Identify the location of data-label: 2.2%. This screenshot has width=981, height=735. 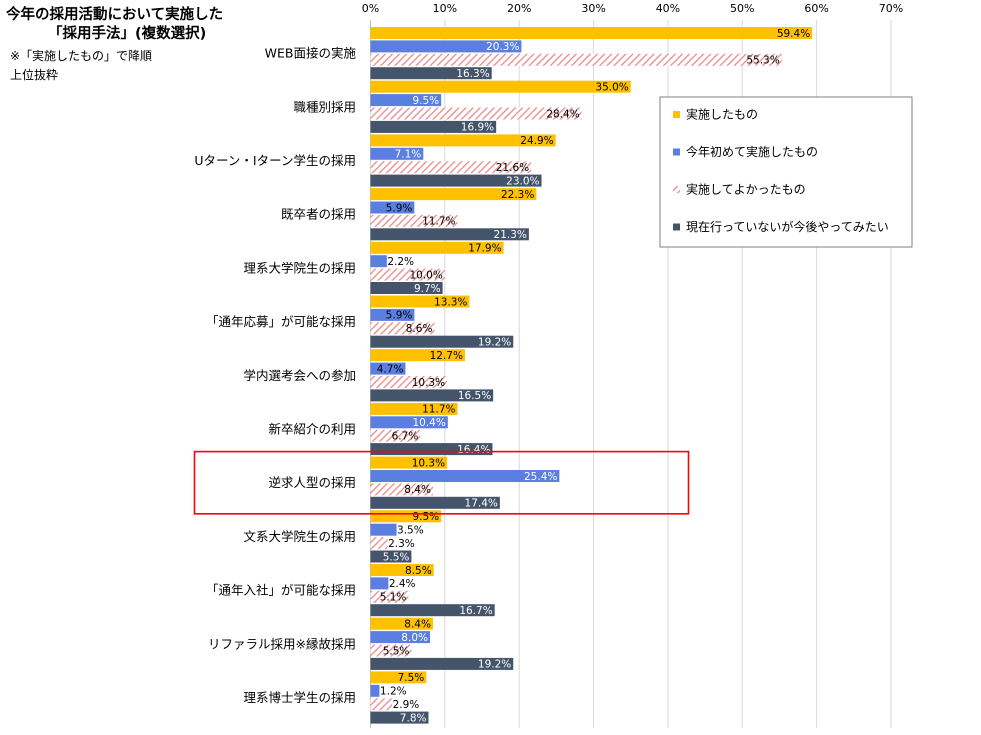
(400, 262).